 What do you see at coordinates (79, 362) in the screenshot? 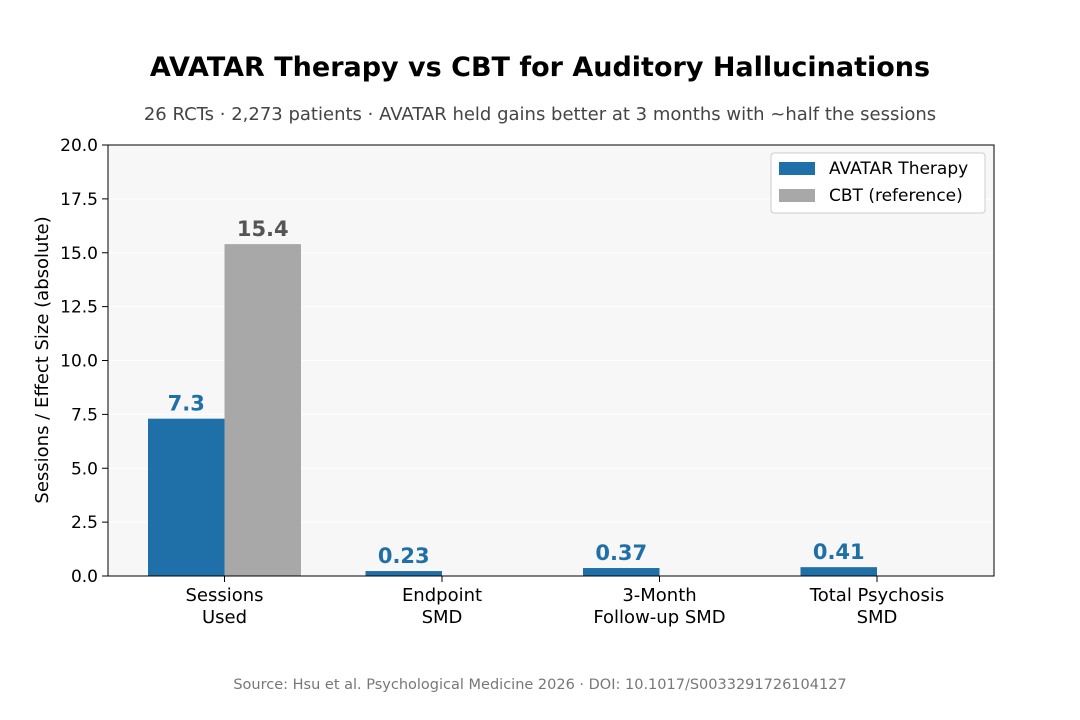
I see `y-tick-label: 10.0` at bounding box center [79, 362].